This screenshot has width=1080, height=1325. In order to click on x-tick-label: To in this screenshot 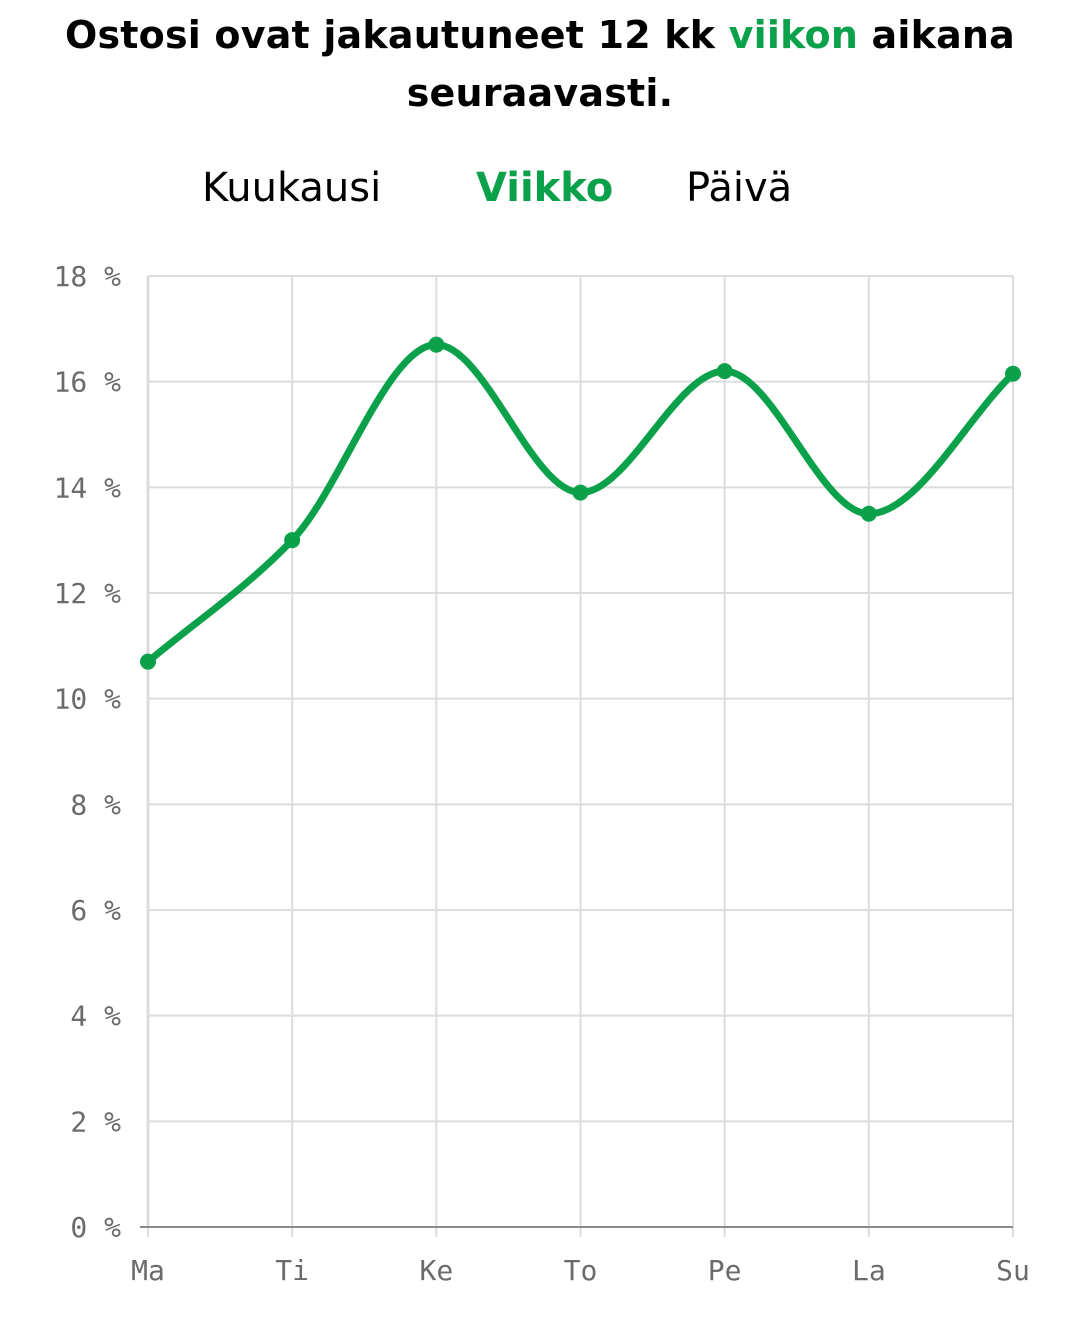, I will do `click(581, 1270)`.